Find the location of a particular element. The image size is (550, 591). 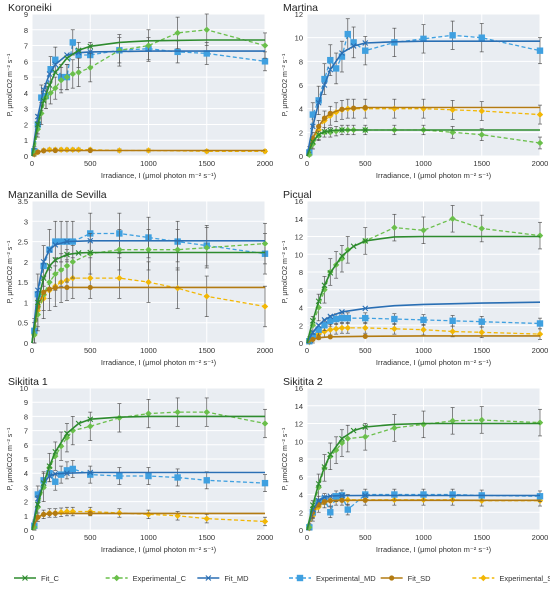

y-tick-label: 7 is located at coordinates (26, 431).